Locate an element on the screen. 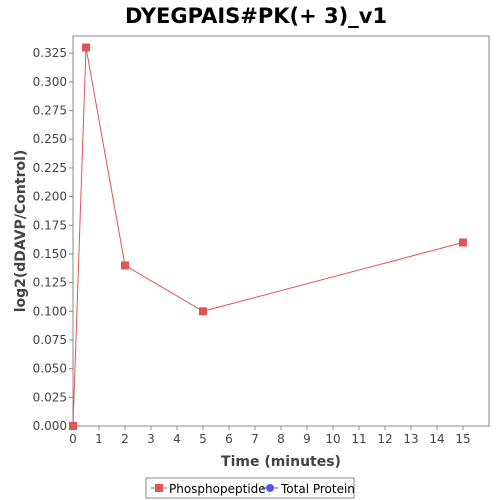 This screenshot has width=500, height=500. y-axis-label: log2(dDAVP/Control) is located at coordinates (21, 231).